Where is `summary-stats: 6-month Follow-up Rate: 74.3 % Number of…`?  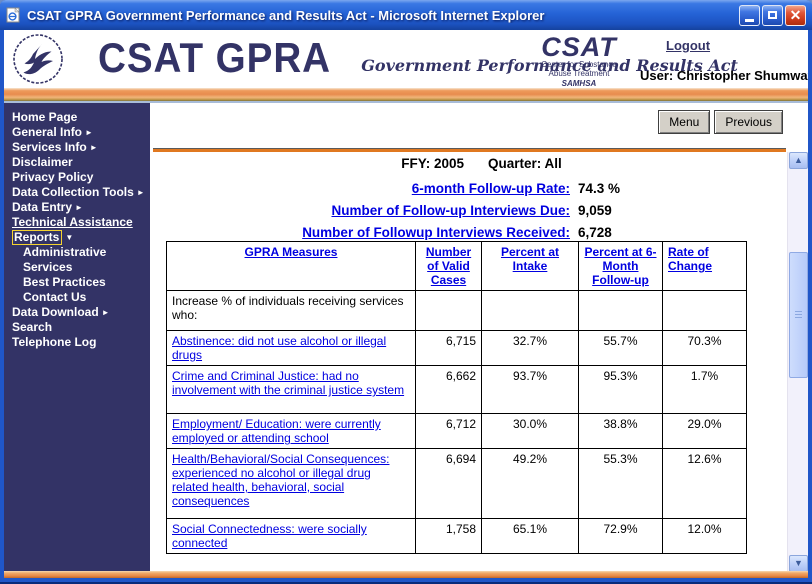 summary-stats: 6-month Follow-up Rate: 74.3 % Number of… is located at coordinates (468, 211).